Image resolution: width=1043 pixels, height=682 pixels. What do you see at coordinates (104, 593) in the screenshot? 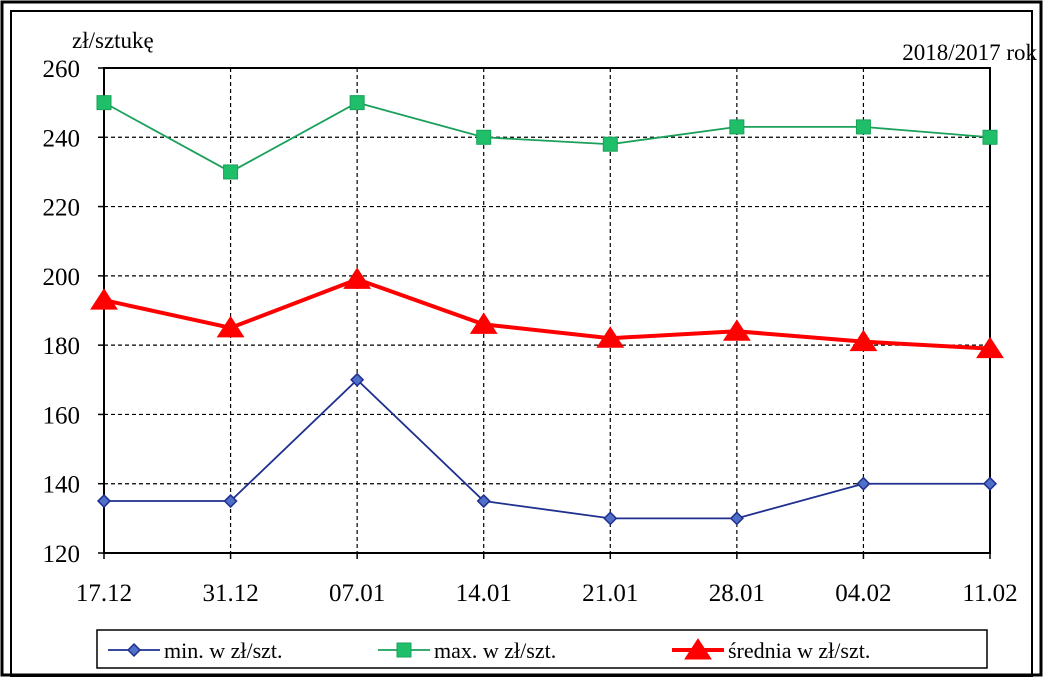
I see `x-tick-label: 17.12` at bounding box center [104, 593].